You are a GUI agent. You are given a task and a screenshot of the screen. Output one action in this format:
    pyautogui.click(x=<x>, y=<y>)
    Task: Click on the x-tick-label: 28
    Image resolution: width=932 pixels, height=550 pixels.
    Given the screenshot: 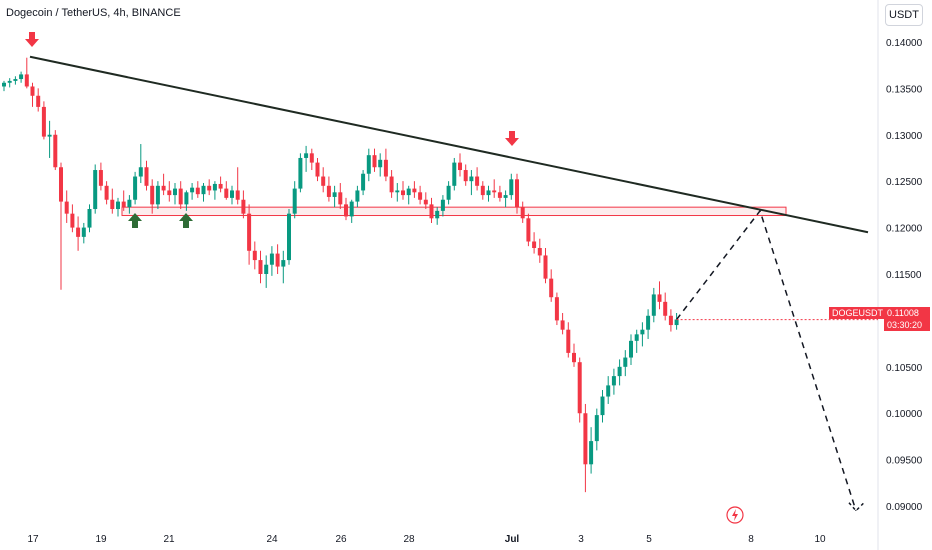 What is the action you would take?
    pyautogui.click(x=409, y=539)
    